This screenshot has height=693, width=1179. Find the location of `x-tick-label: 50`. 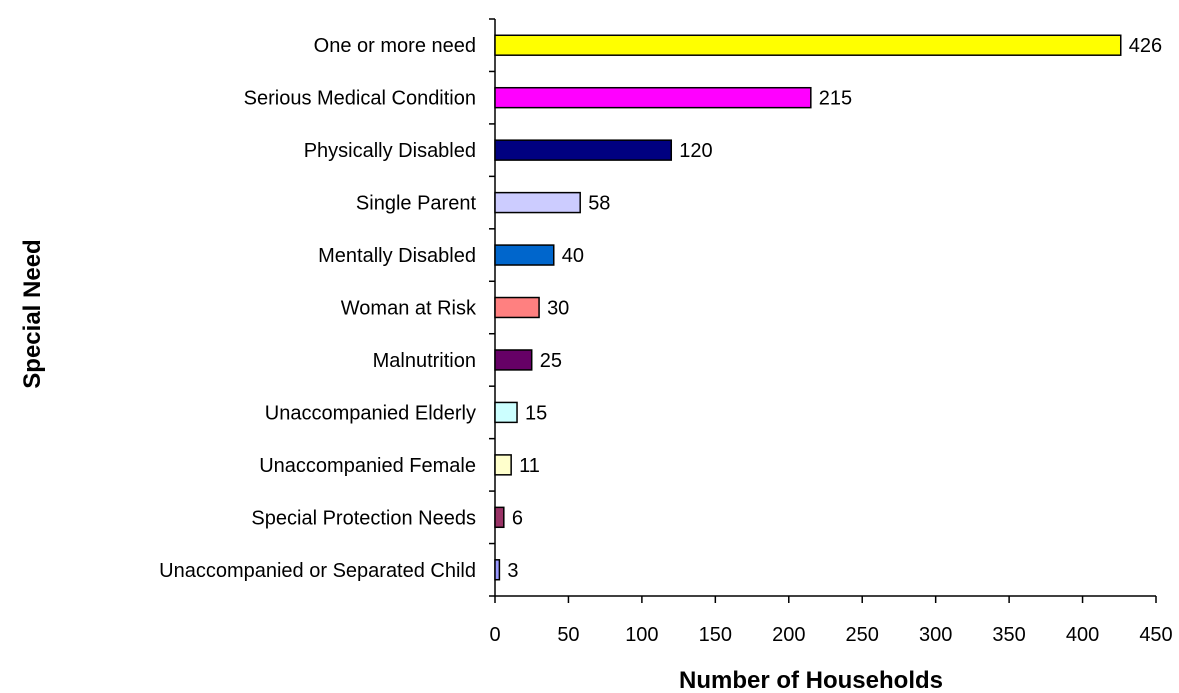

x-tick-label: 50 is located at coordinates (568, 635).